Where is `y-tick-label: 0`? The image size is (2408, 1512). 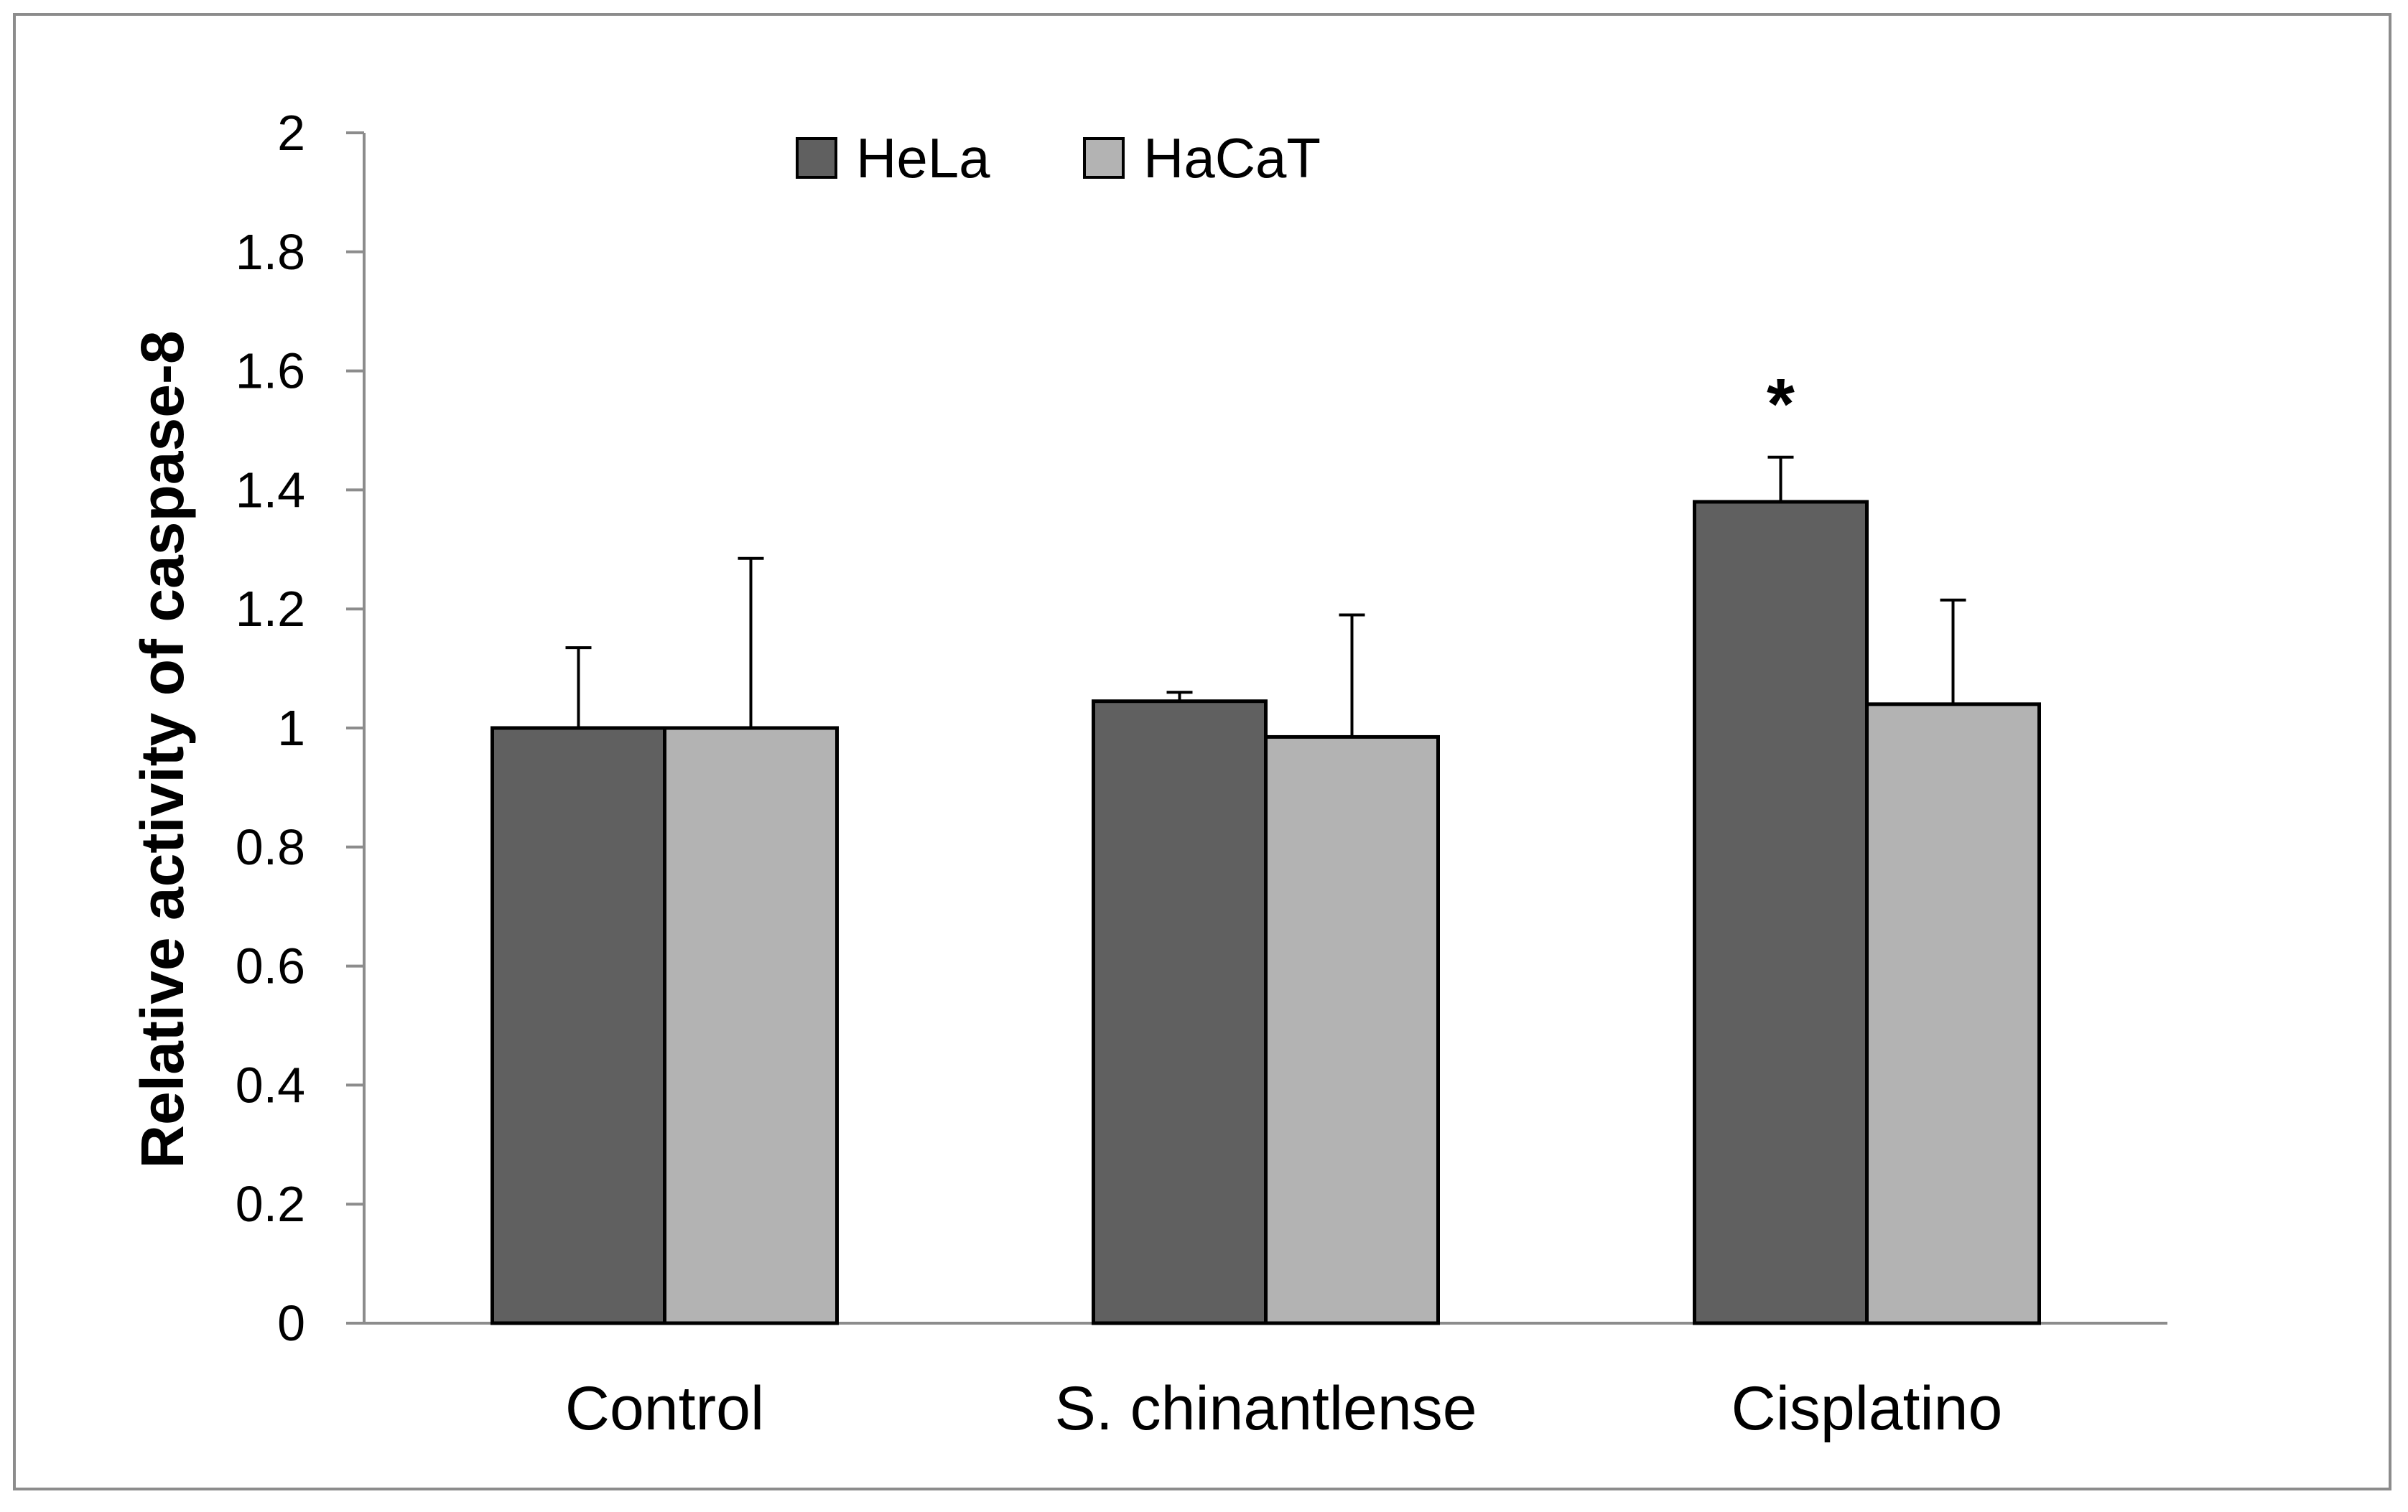 y-tick-label: 0 is located at coordinates (291, 1323).